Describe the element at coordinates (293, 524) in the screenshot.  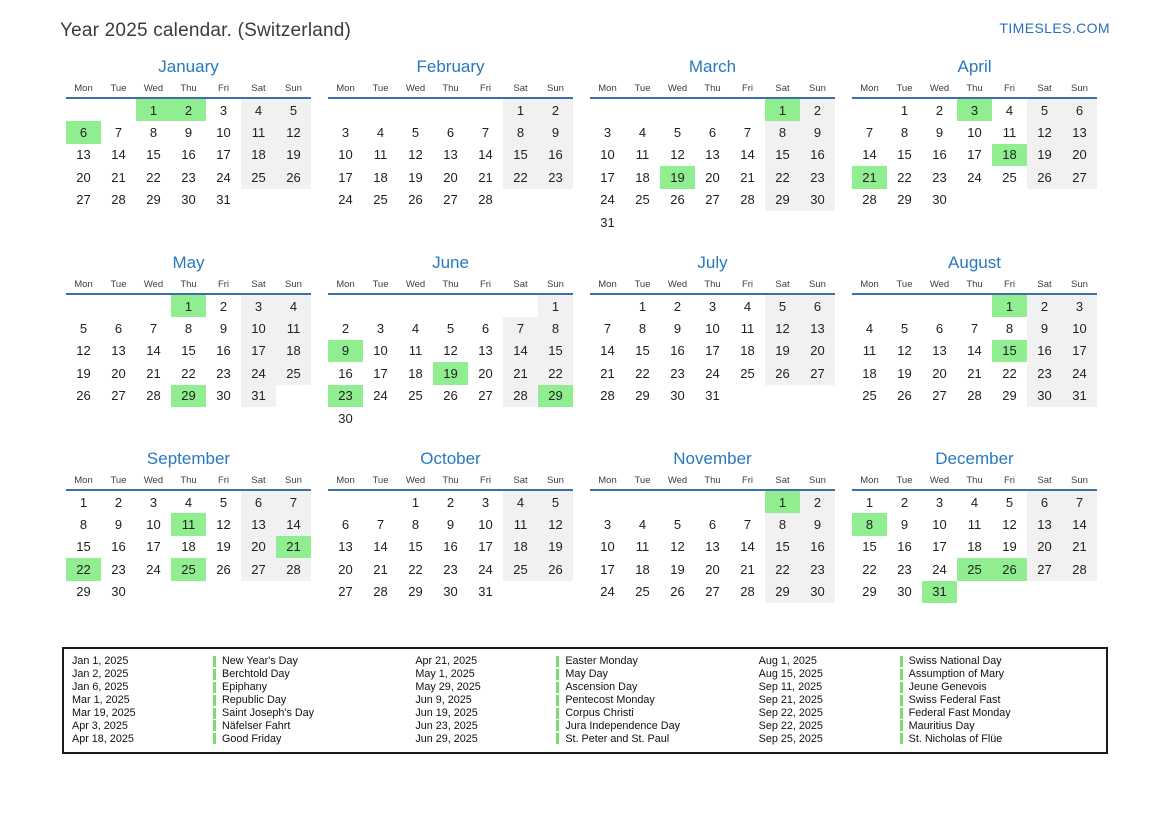
I see `day-cell: 14` at that location.